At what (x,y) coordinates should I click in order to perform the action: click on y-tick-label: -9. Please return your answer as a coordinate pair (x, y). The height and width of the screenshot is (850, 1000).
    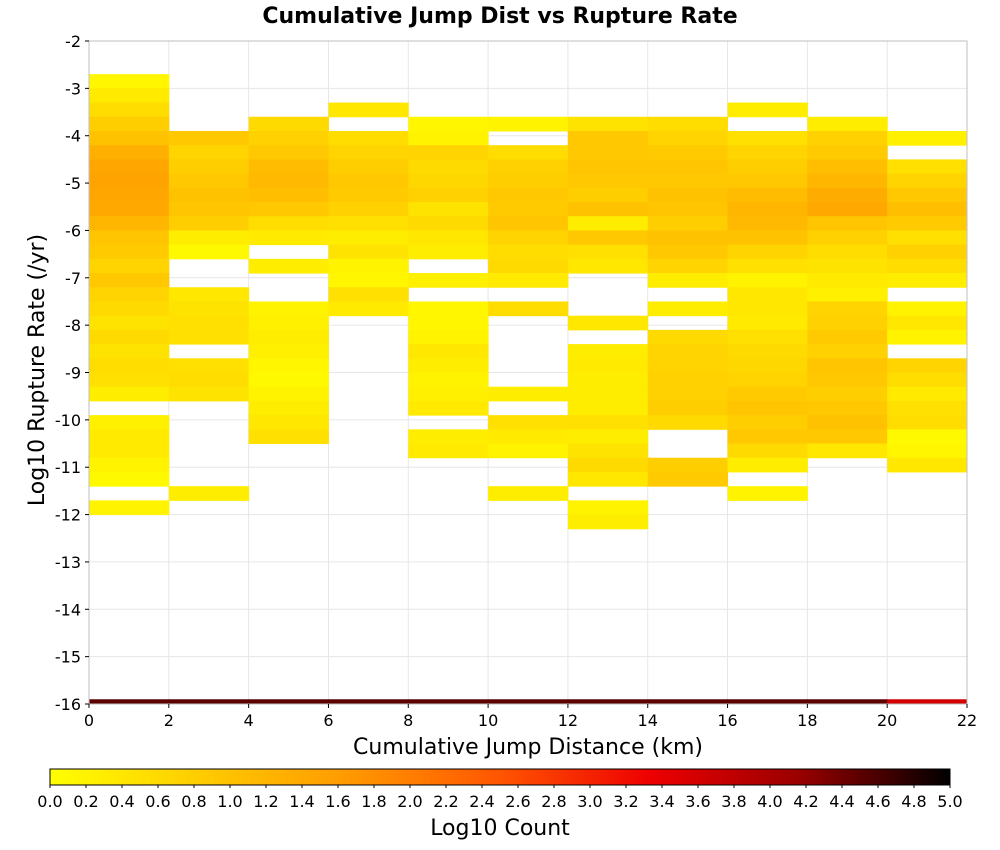
    Looking at the image, I should click on (73, 373).